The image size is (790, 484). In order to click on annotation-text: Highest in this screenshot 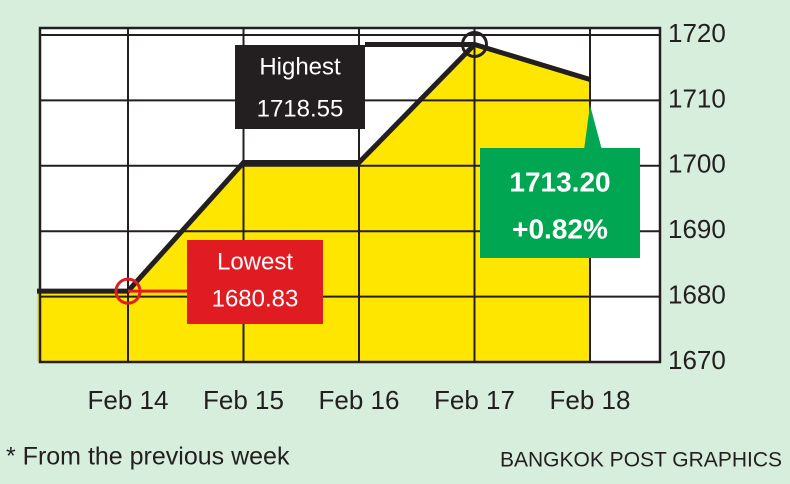, I will do `click(300, 66)`.